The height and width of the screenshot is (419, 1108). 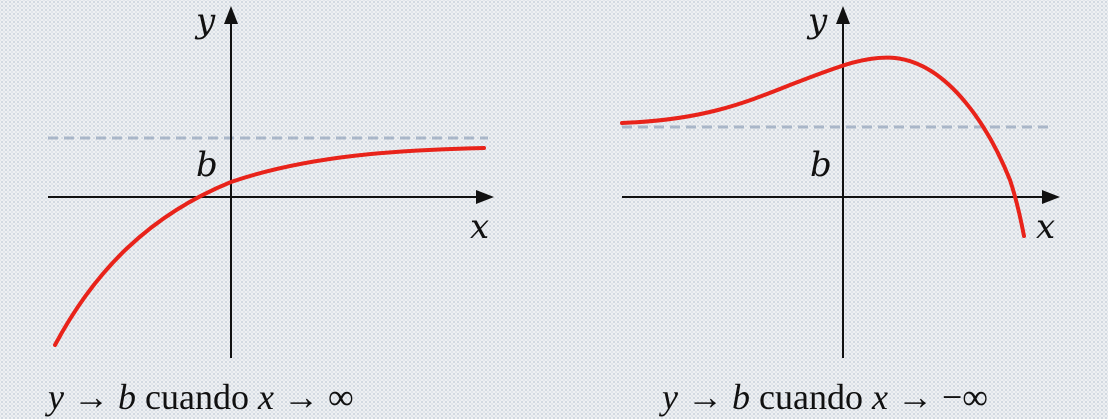 What do you see at coordinates (300, 397) in the screenshot?
I see `left-caption-arrow-2: →` at bounding box center [300, 397].